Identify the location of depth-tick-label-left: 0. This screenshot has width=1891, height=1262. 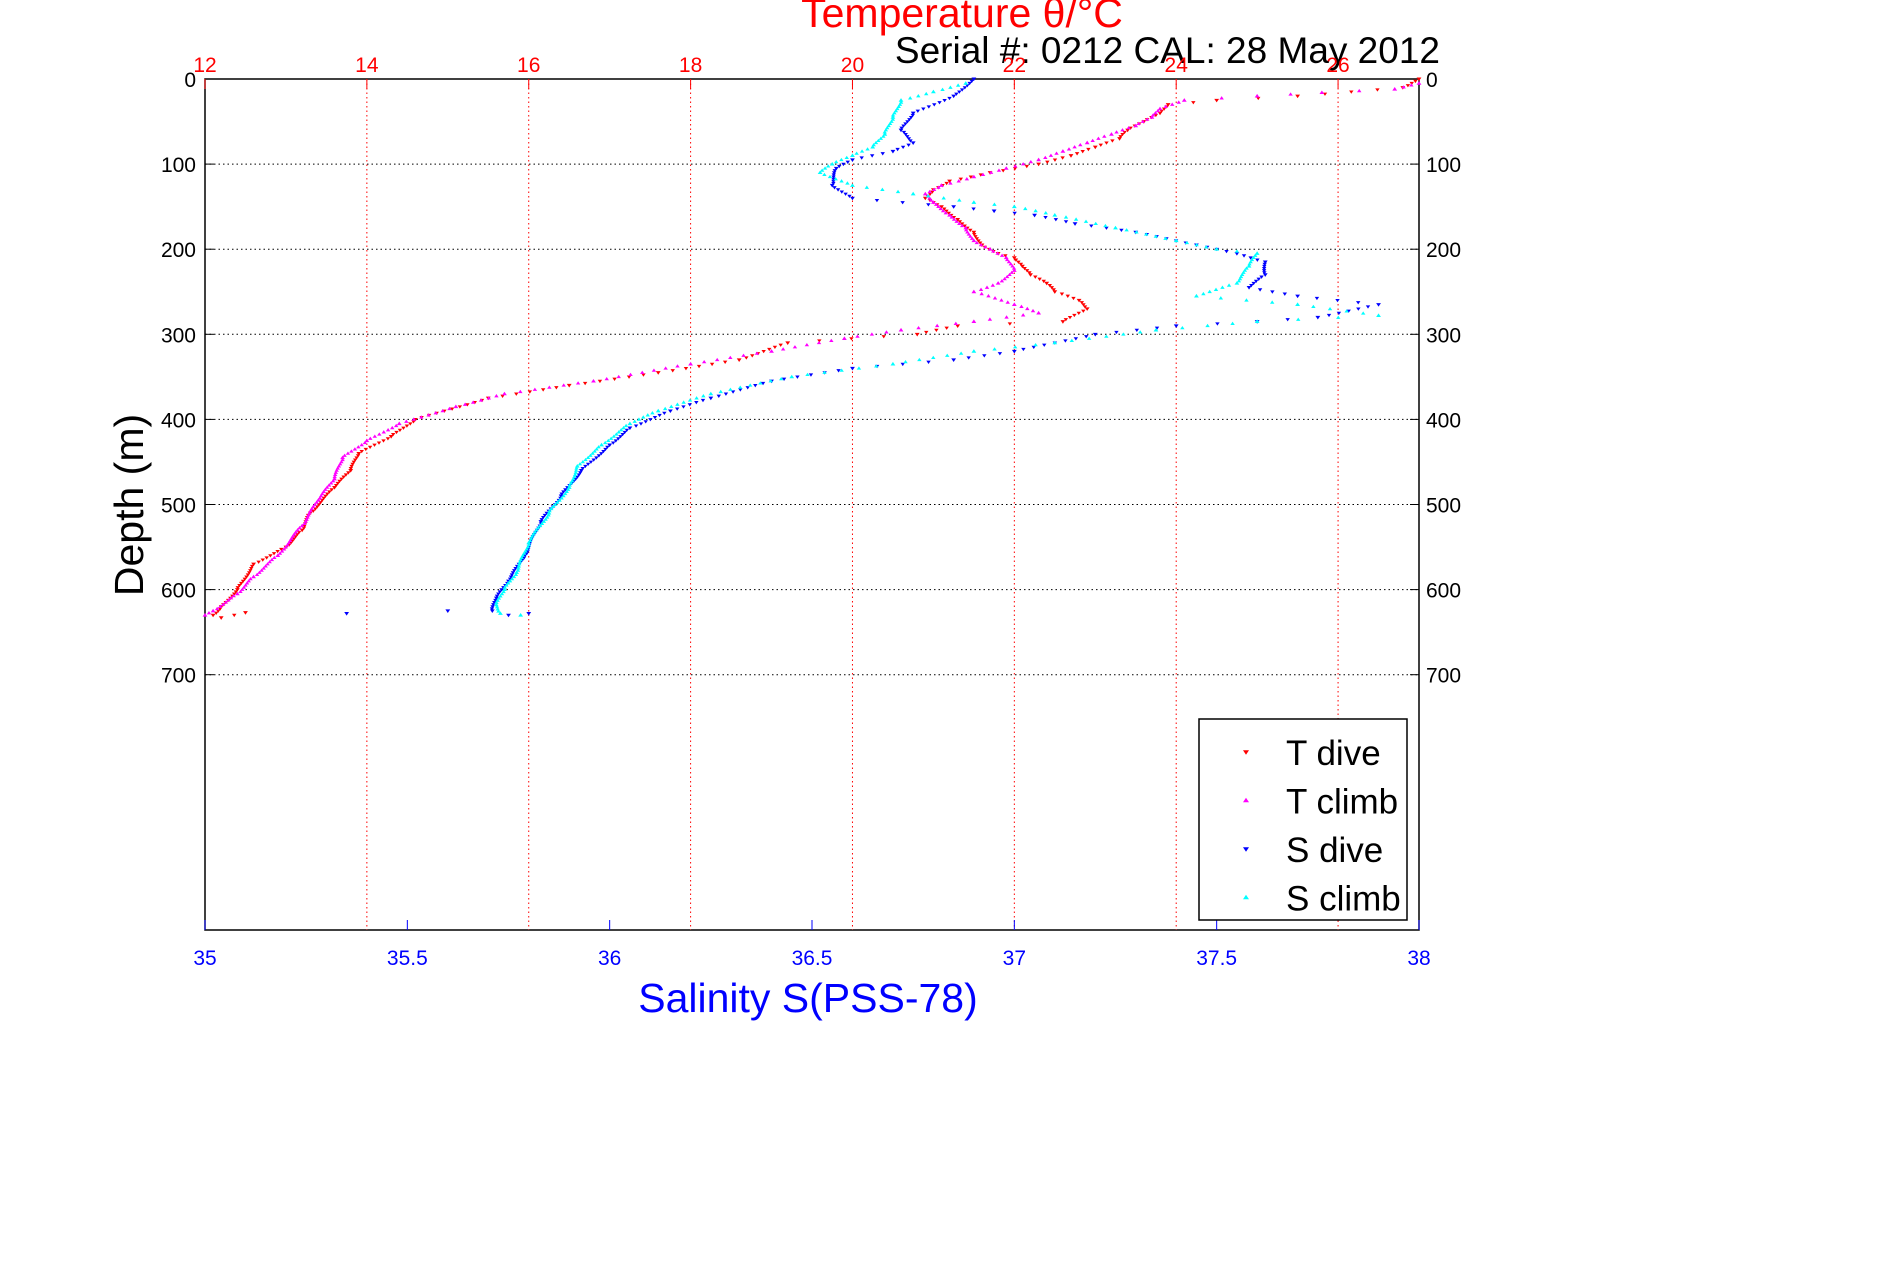
(190, 80).